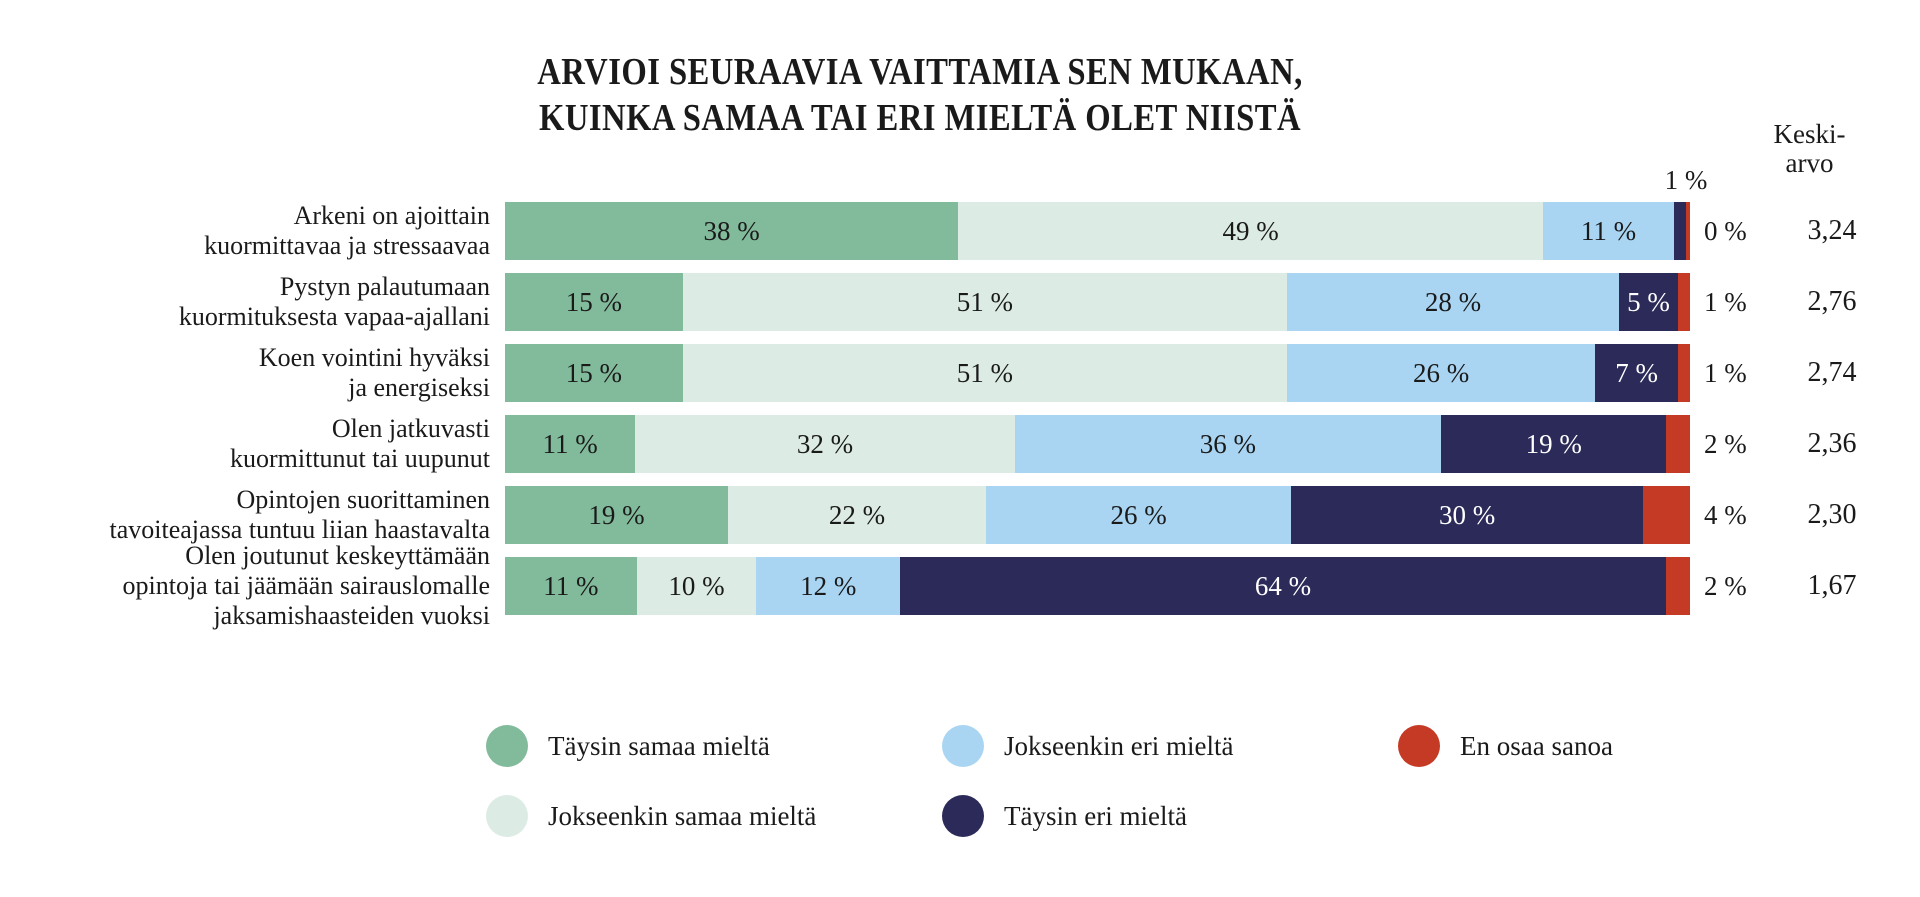 The height and width of the screenshot is (897, 1920). What do you see at coordinates (507, 746) in the screenshot?
I see `legend-swatch-agree-icon` at bounding box center [507, 746].